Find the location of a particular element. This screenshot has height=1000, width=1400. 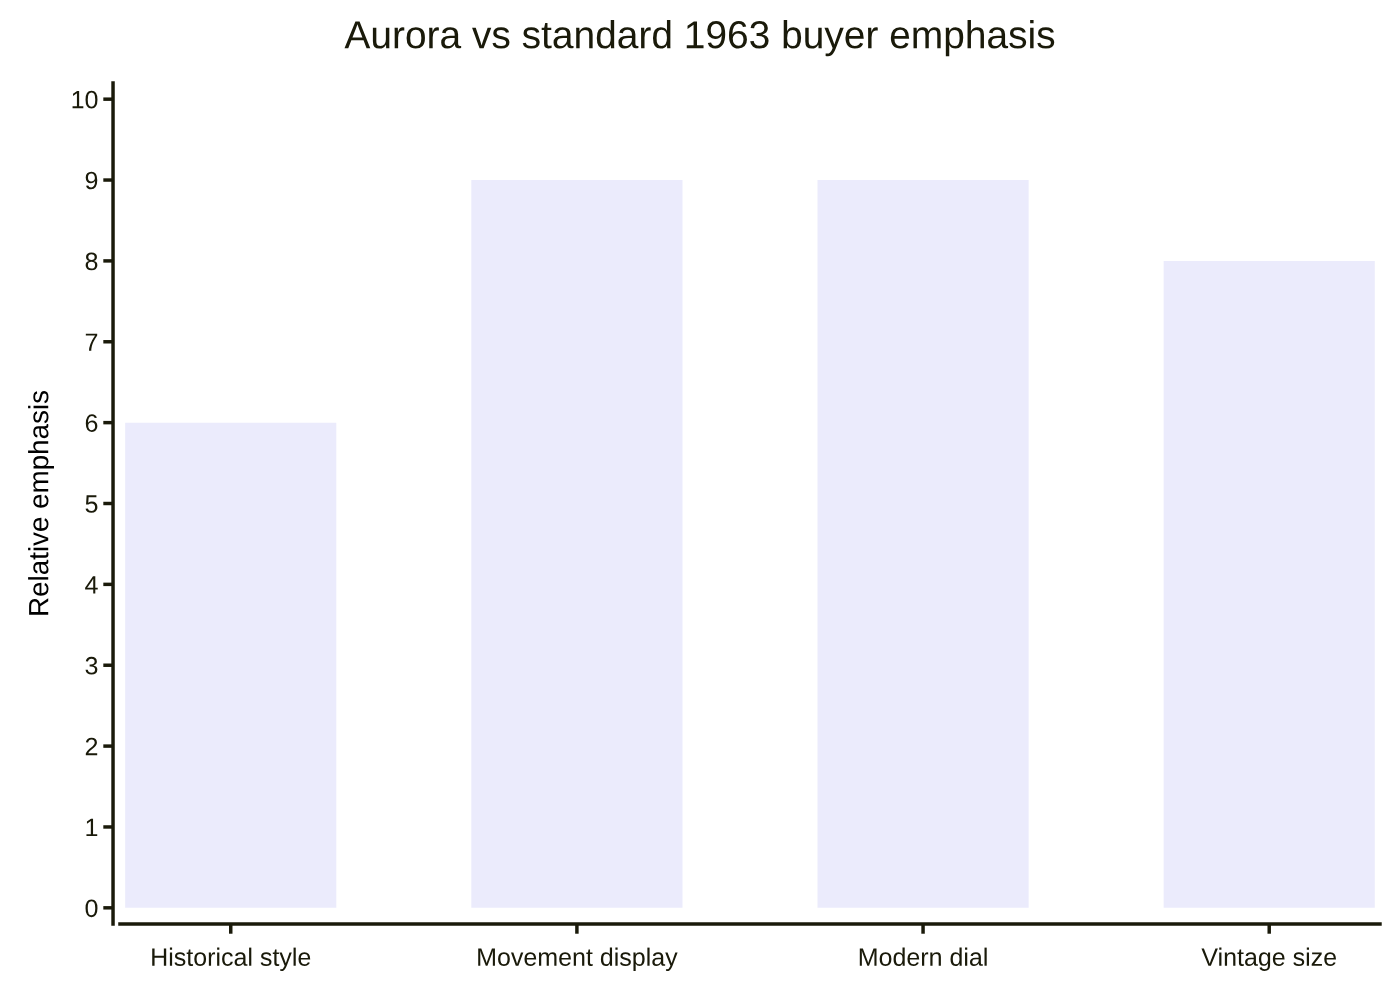

y-tick-label: 5 is located at coordinates (91, 504).